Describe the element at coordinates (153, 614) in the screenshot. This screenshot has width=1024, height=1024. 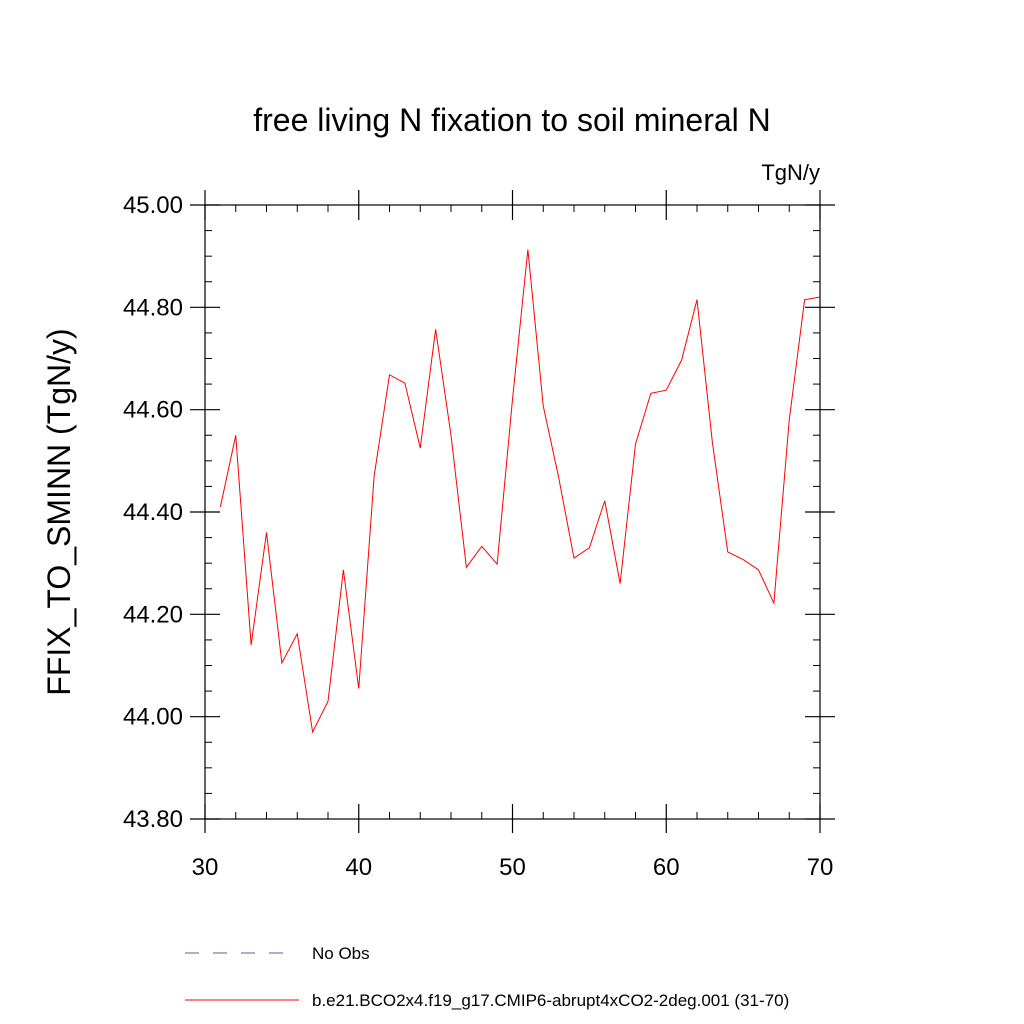
I see `y-tick-label: 44.20` at that location.